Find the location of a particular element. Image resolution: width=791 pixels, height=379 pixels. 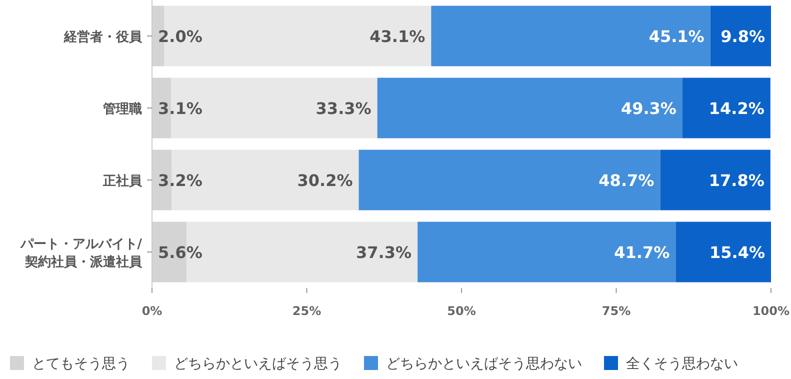

x-tick-label: 0% is located at coordinates (152, 311).